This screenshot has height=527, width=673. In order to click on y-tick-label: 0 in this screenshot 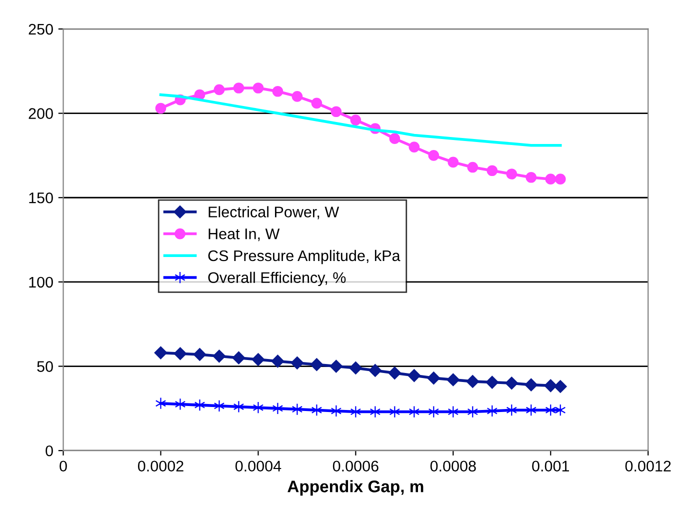, I will do `click(49, 450)`.